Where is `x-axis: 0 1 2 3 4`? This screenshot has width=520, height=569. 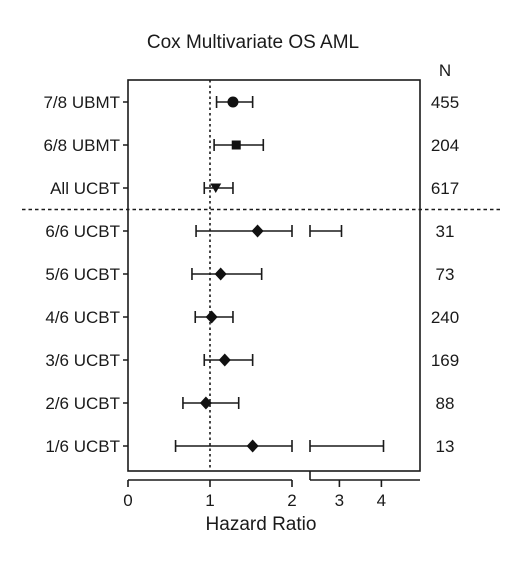
x-axis: 0 1 2 3 4 is located at coordinates (271, 490).